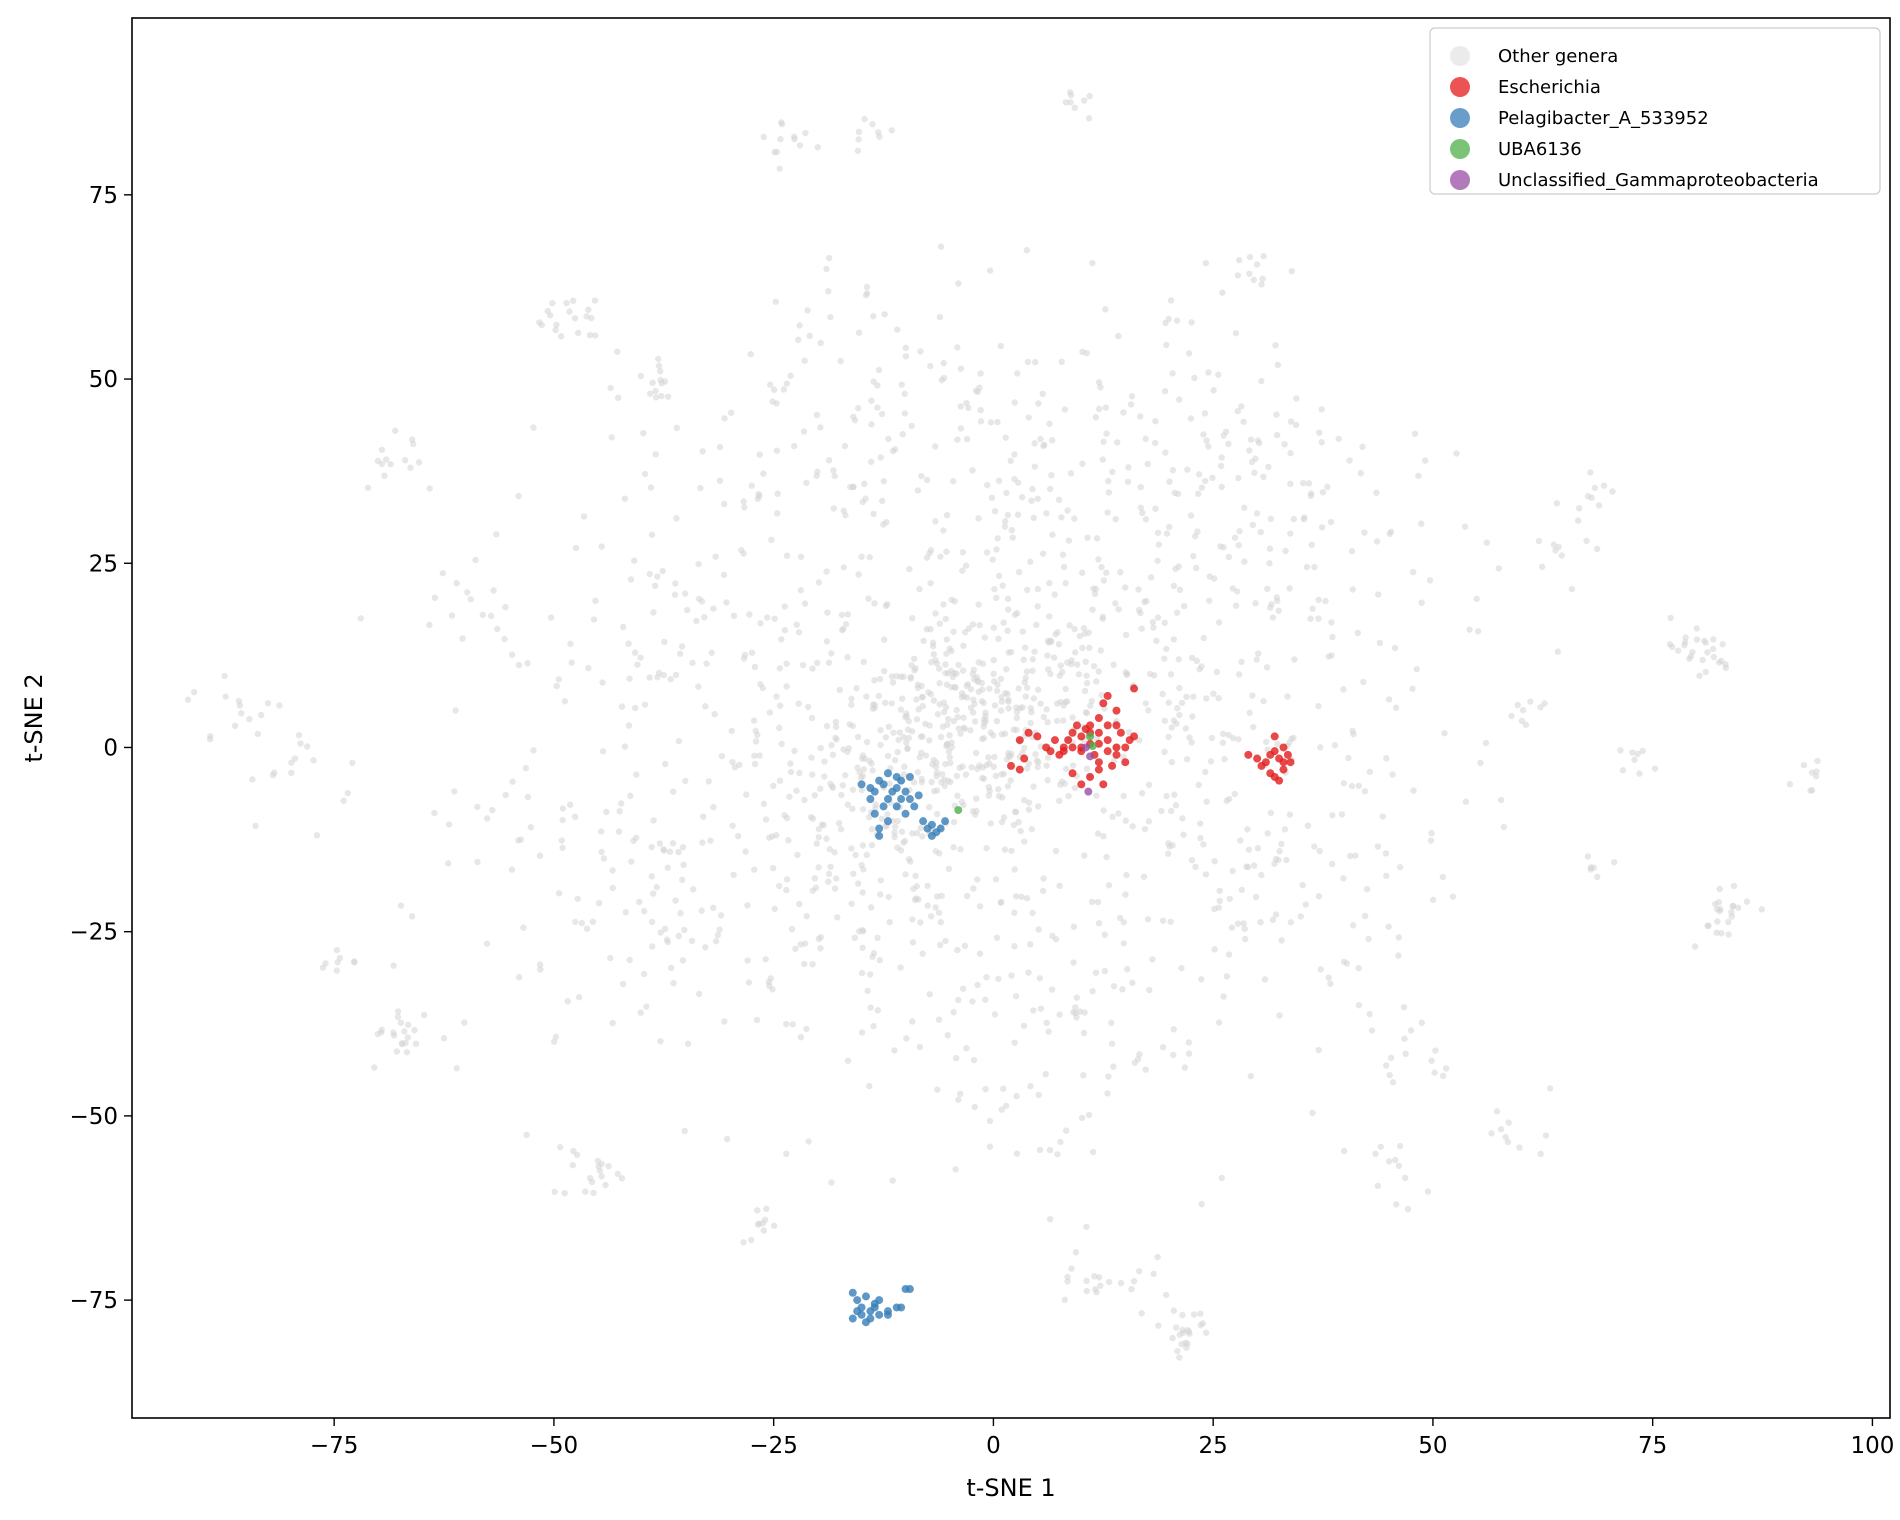 The width and height of the screenshot is (1900, 1520). I want to click on x-tick-label: 100, so click(1872, 1446).